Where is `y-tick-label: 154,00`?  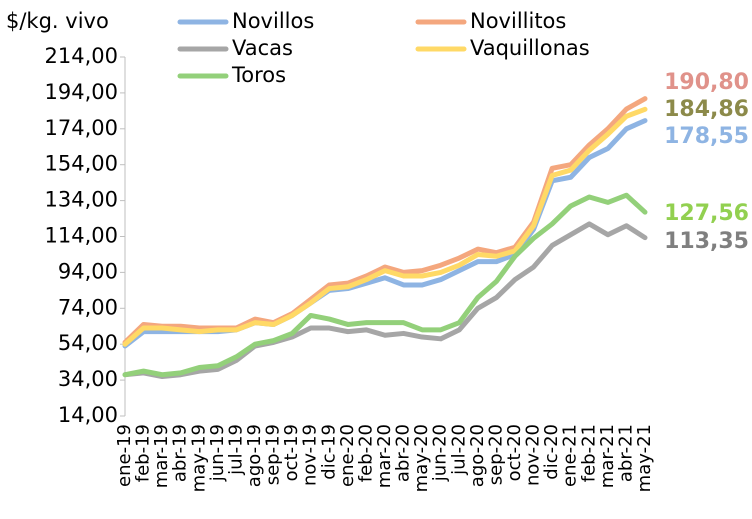 y-tick-label: 154,00 is located at coordinates (81, 164).